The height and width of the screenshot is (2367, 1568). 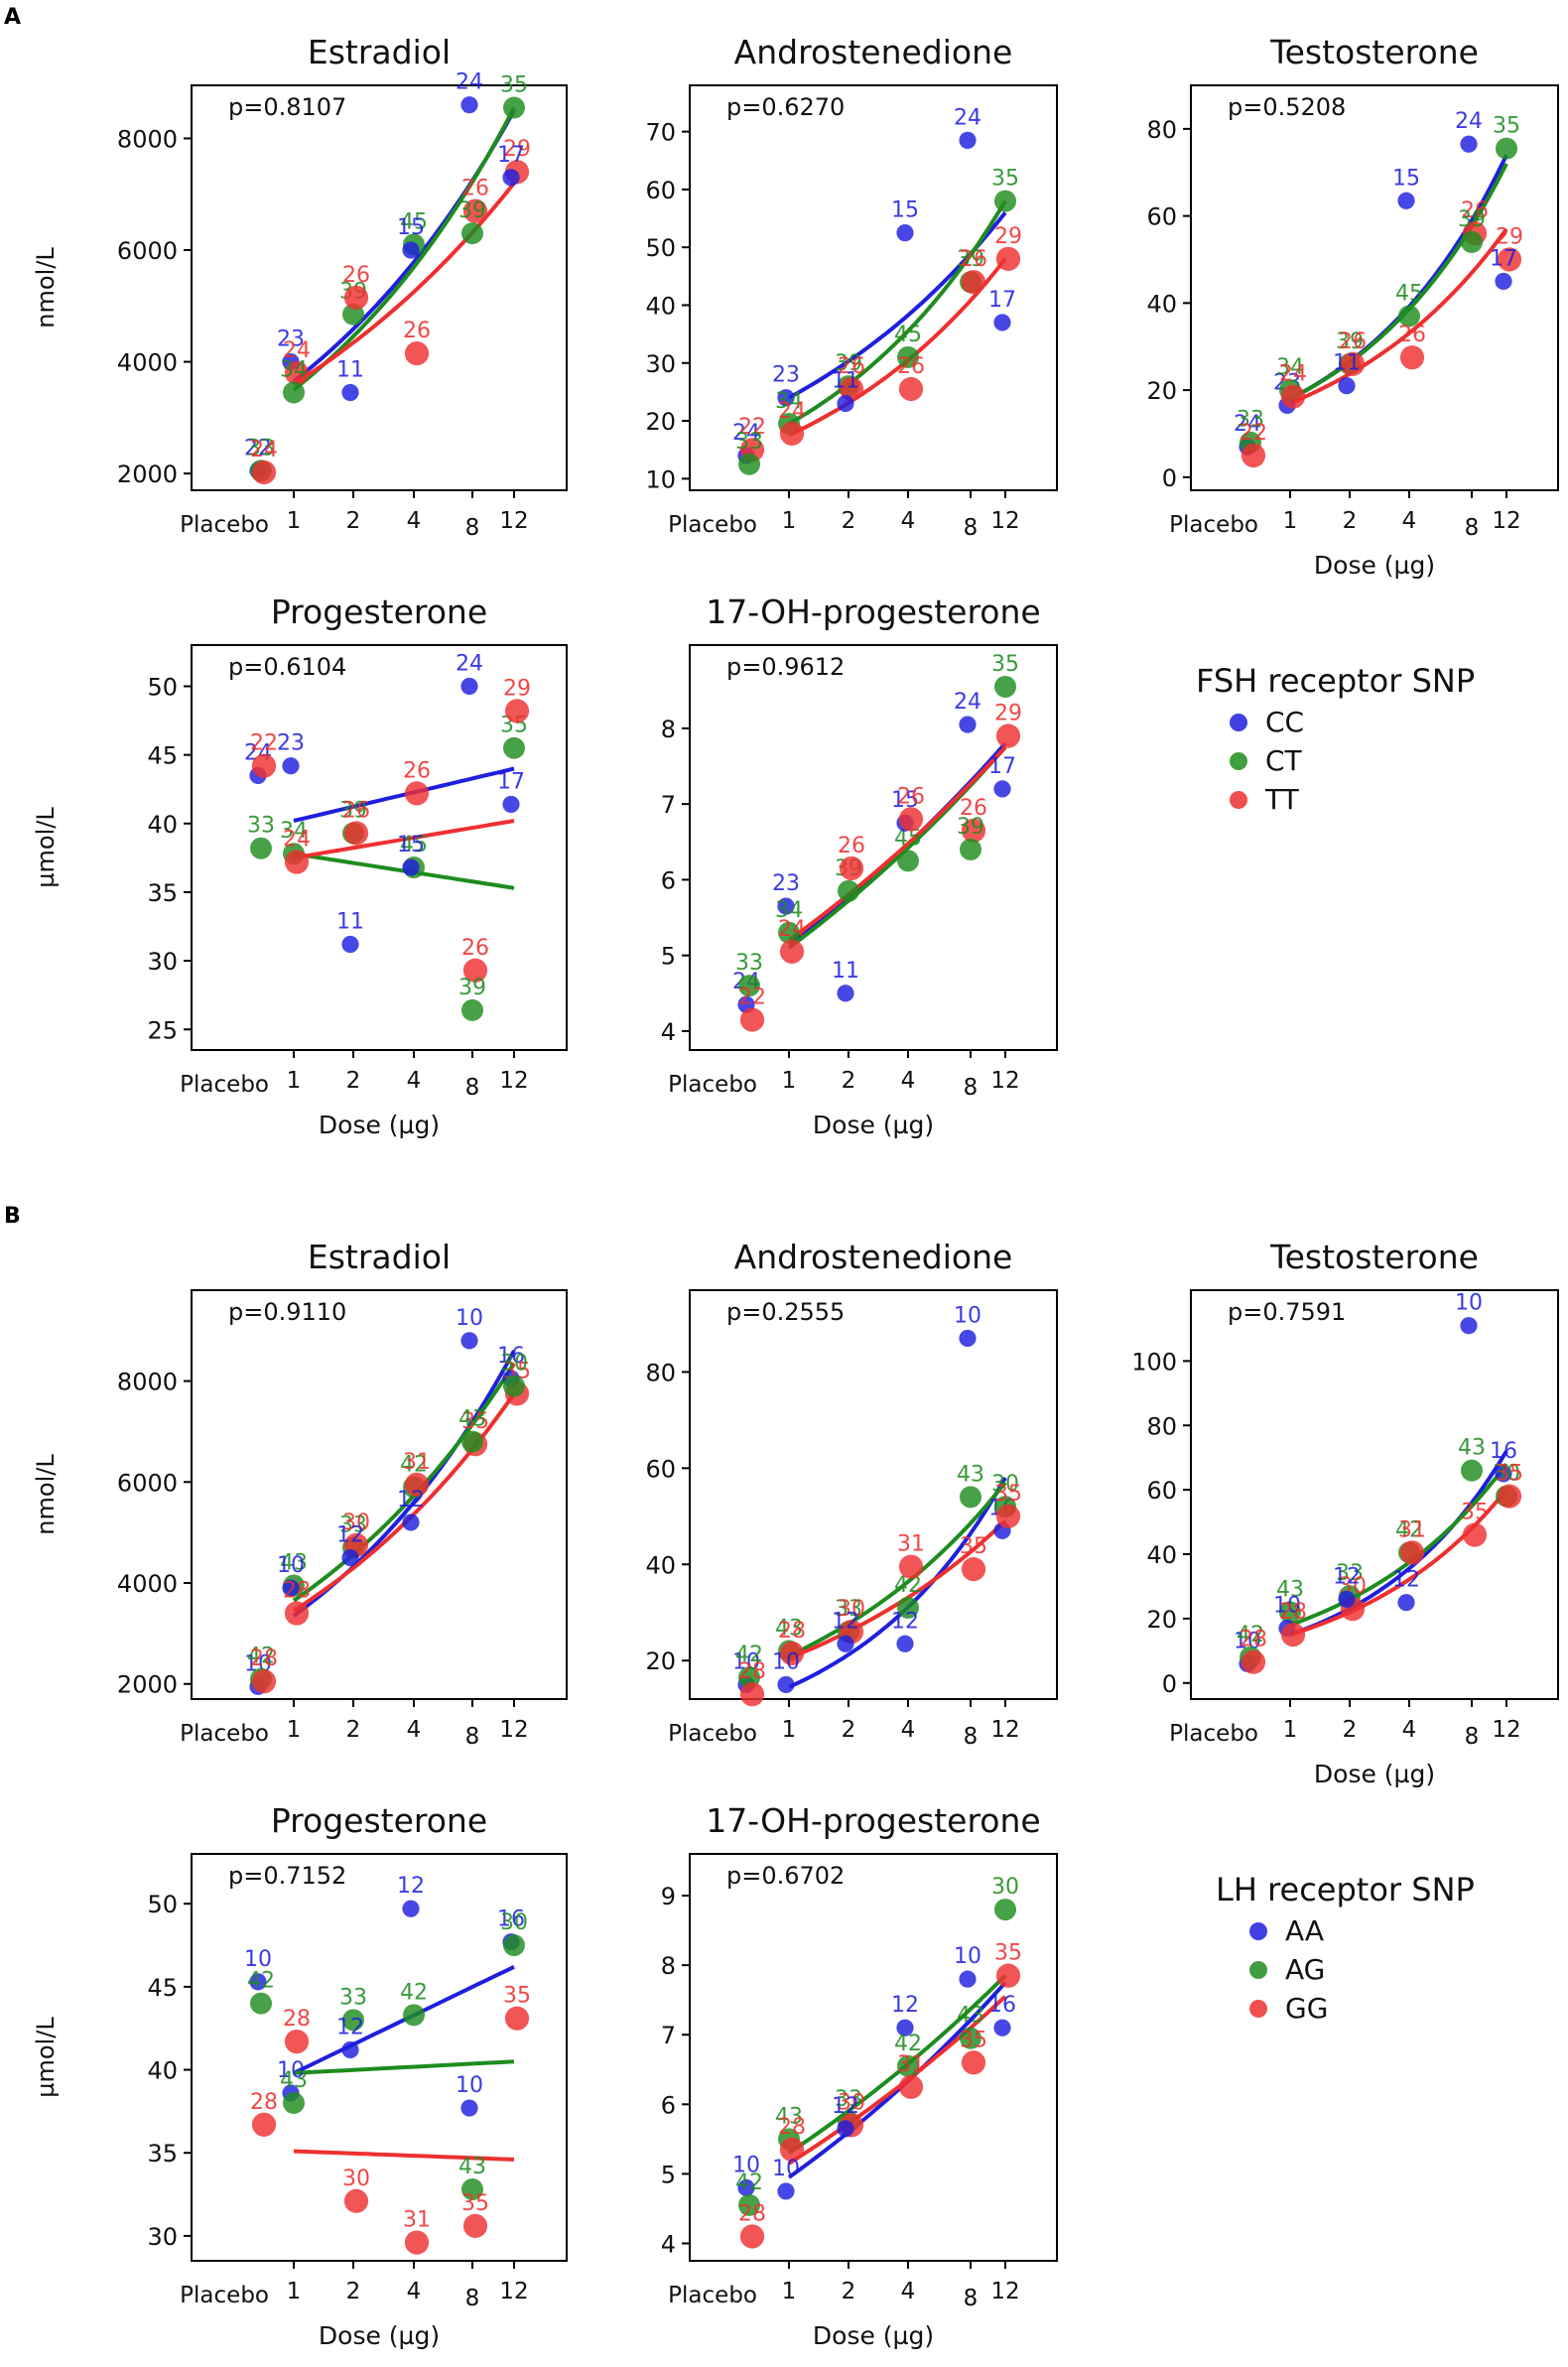 I want to click on y-tick-label: 60, so click(x=660, y=190).